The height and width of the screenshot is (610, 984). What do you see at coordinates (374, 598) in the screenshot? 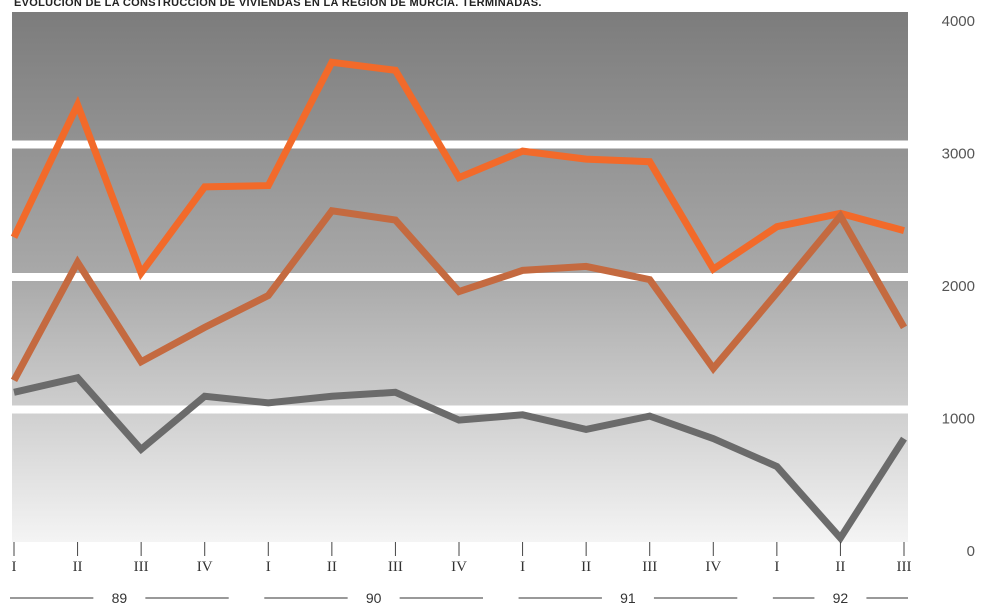
I see `year-label: 90` at bounding box center [374, 598].